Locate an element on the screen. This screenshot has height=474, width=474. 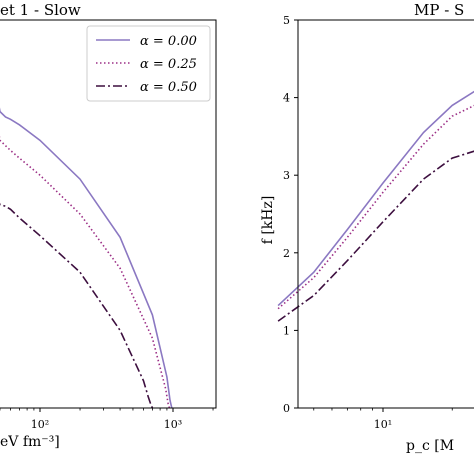
right-y-tick-label: 0 is located at coordinates (286, 408).